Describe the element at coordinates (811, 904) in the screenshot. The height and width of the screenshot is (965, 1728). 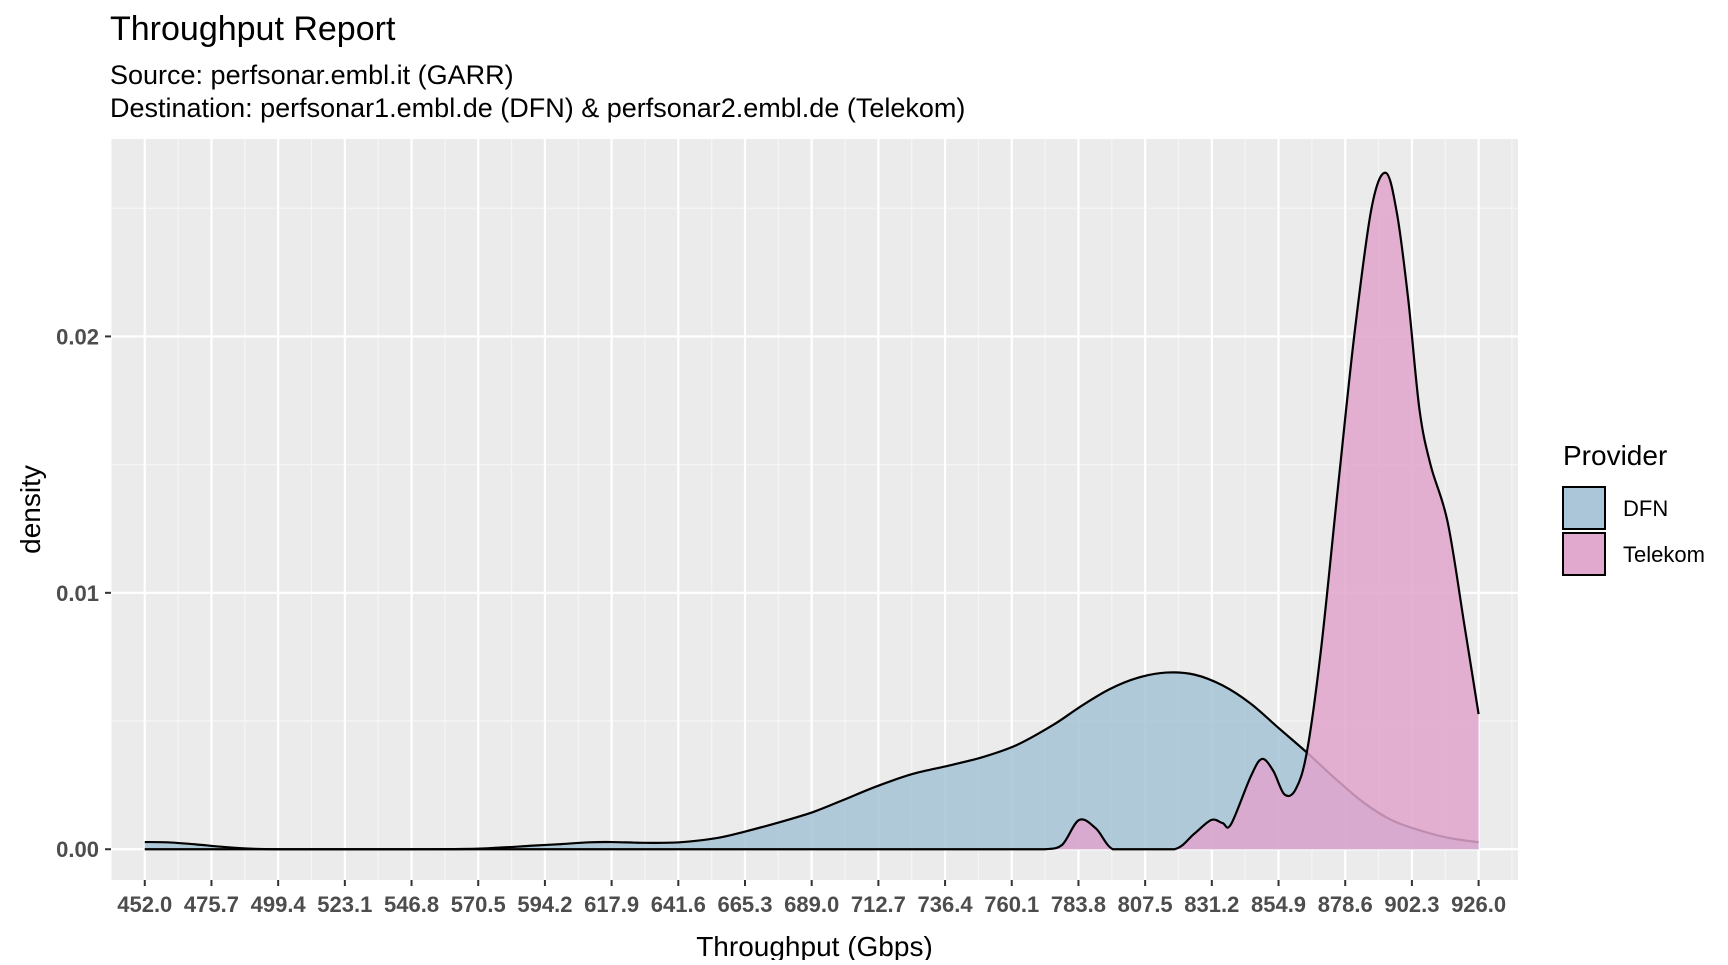
I see `x-tick-label: 689.0` at that location.